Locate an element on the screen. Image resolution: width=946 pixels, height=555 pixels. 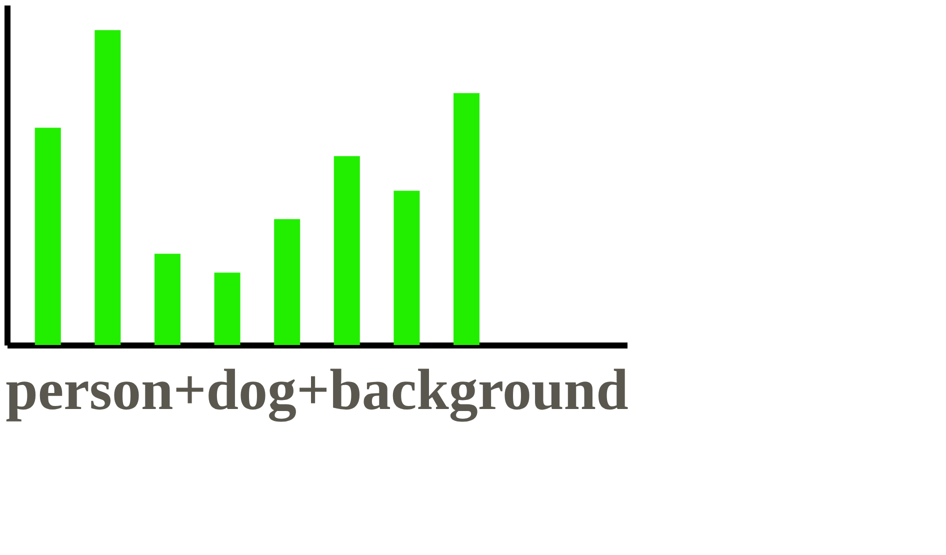
text: person+dog+background is located at coordinates (317, 389).